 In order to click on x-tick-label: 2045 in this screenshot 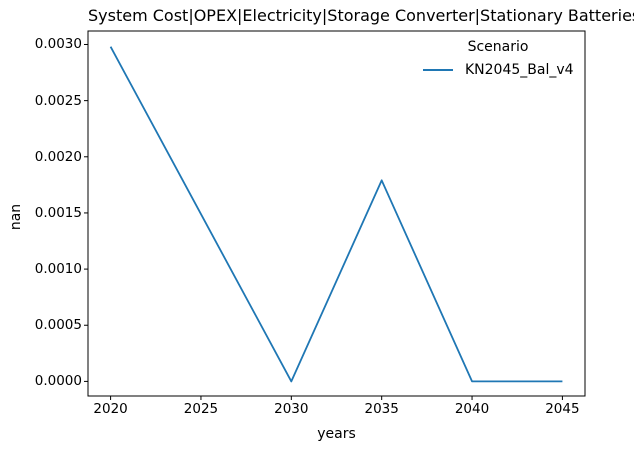, I will do `click(562, 409)`.